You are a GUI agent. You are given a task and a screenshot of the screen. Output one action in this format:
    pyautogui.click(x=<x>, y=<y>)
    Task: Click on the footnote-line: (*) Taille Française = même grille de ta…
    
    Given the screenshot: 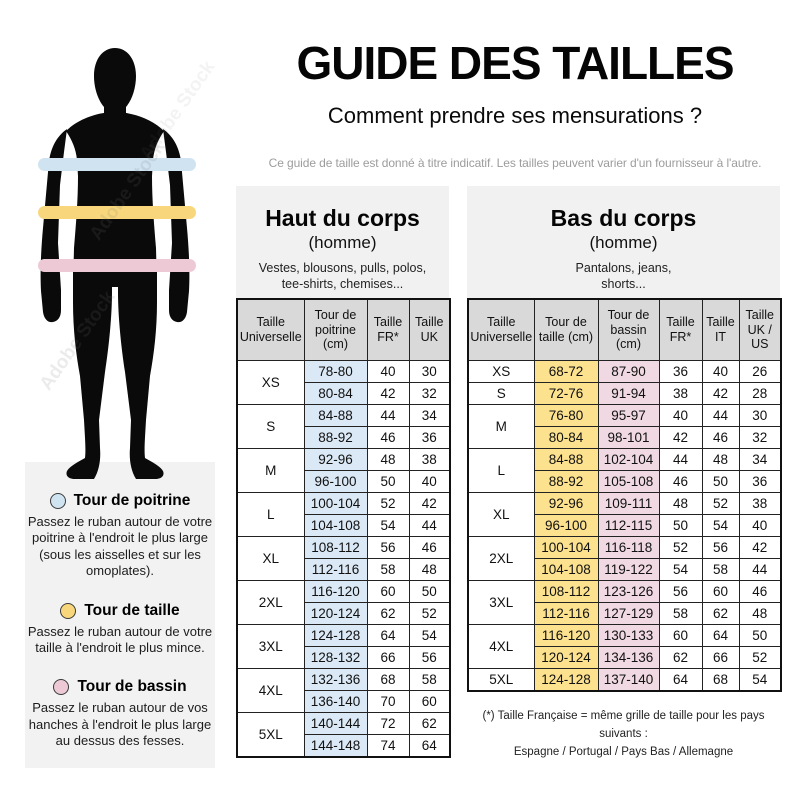 What is the action you would take?
    pyautogui.click(x=623, y=725)
    